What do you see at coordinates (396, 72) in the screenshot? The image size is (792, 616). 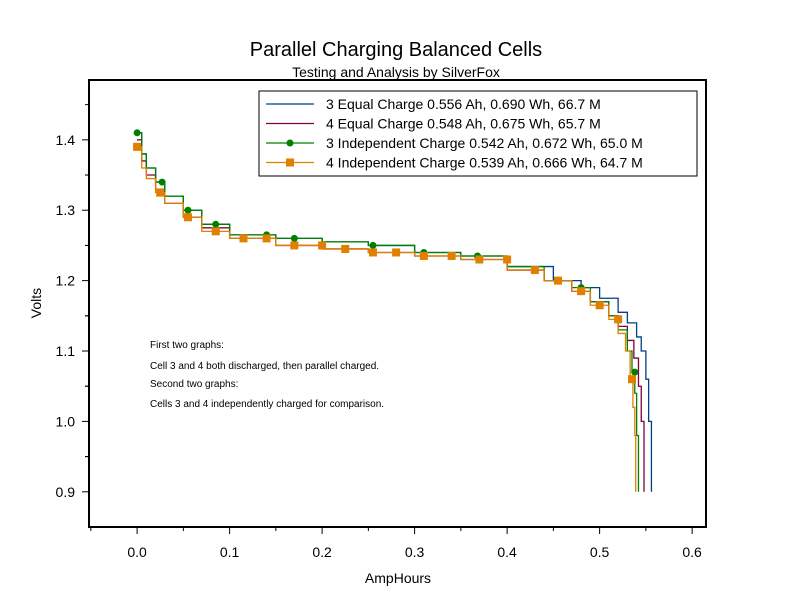 I see `chart-subtitle: Testing and Analysis by SilverFox` at bounding box center [396, 72].